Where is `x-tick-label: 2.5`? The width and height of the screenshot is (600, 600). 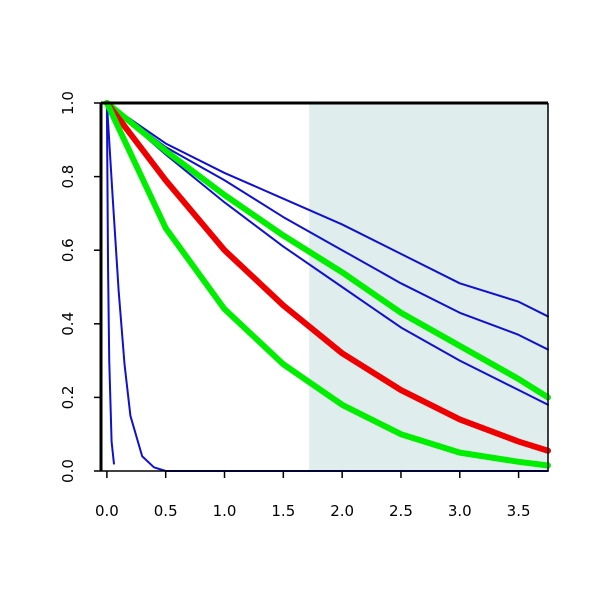 x-tick-label: 2.5 is located at coordinates (401, 511).